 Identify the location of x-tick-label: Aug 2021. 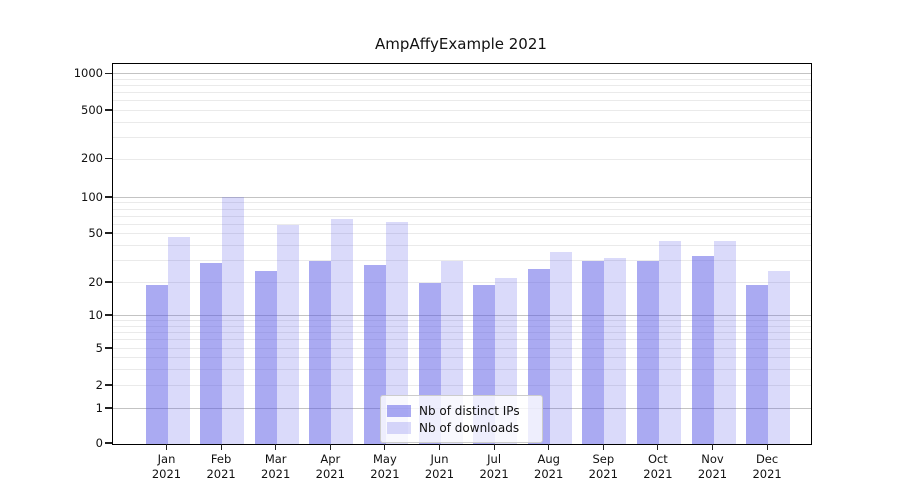
(549, 467).